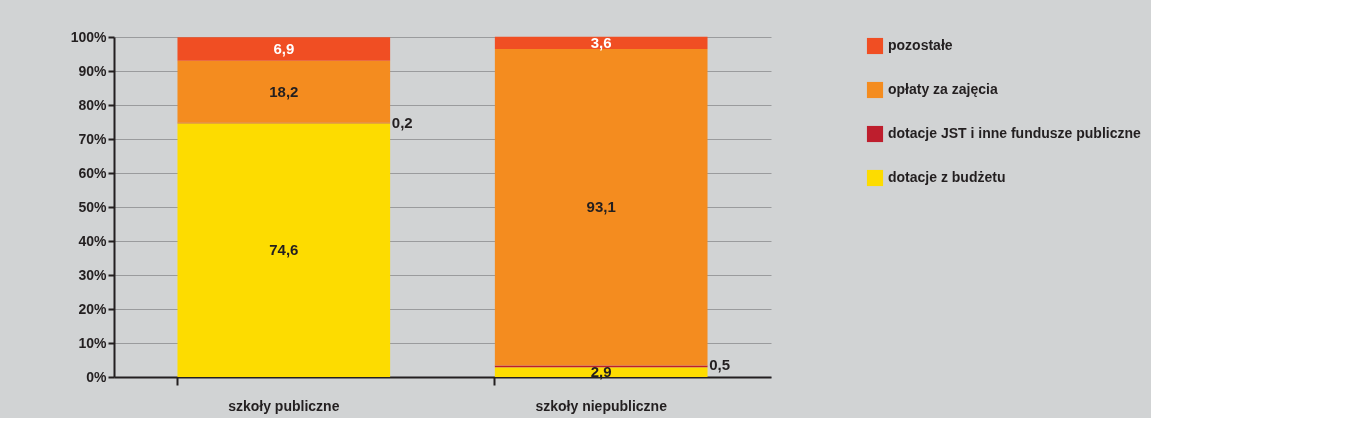 The width and height of the screenshot is (1359, 447). What do you see at coordinates (97, 376) in the screenshot?
I see `y-tick-label: 0%` at bounding box center [97, 376].